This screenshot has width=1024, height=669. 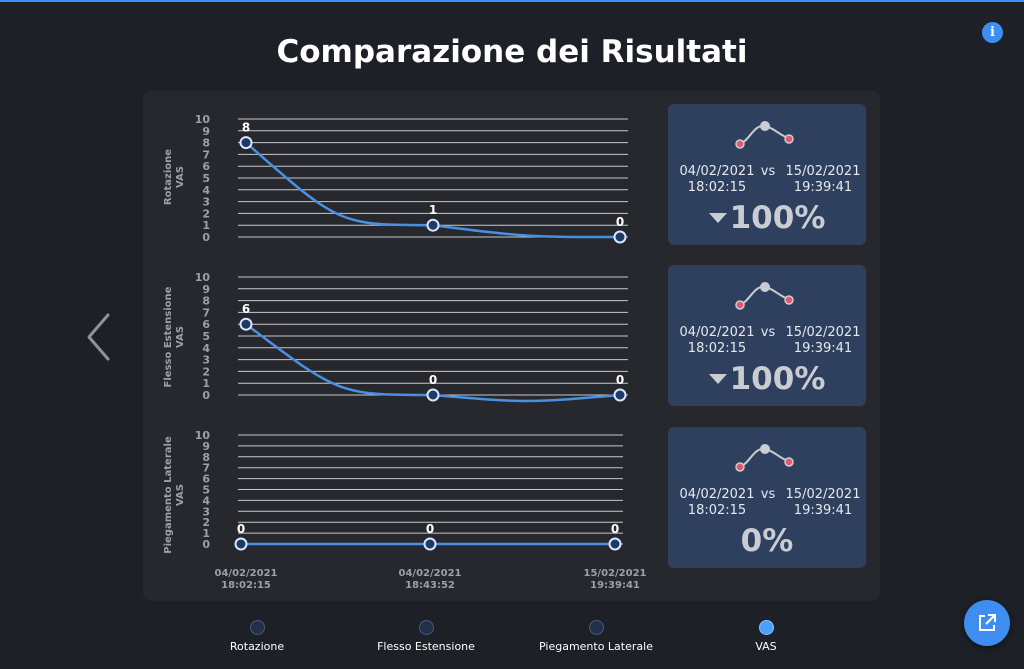 I want to click on x-tick-time: 18:02:15, so click(x=246, y=585).